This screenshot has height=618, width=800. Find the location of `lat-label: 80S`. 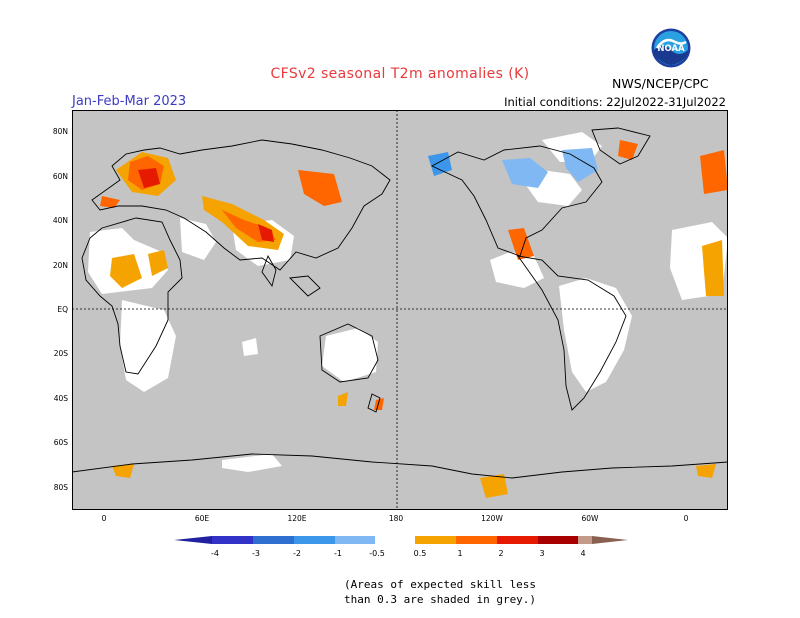

lat-label: 80S is located at coordinates (60, 487).